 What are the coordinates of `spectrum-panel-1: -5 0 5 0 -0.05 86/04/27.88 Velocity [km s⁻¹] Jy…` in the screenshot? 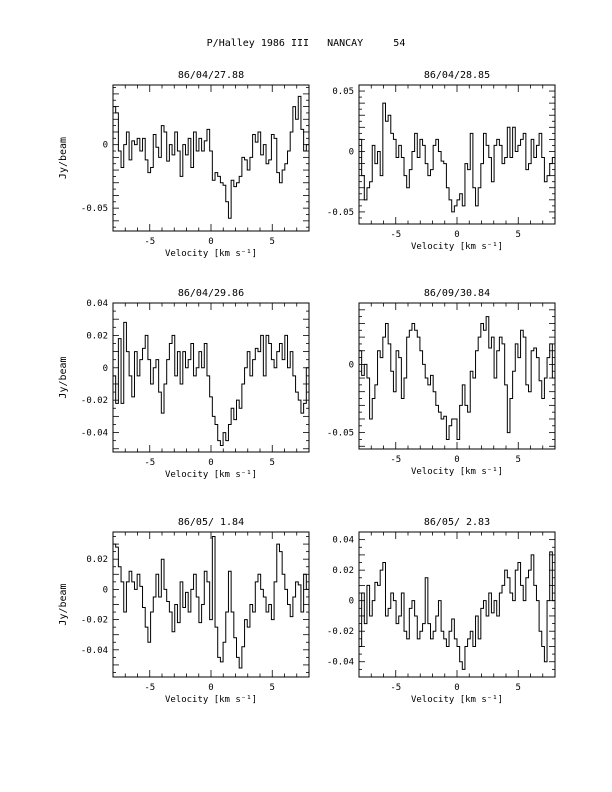 It's located at (184, 164).